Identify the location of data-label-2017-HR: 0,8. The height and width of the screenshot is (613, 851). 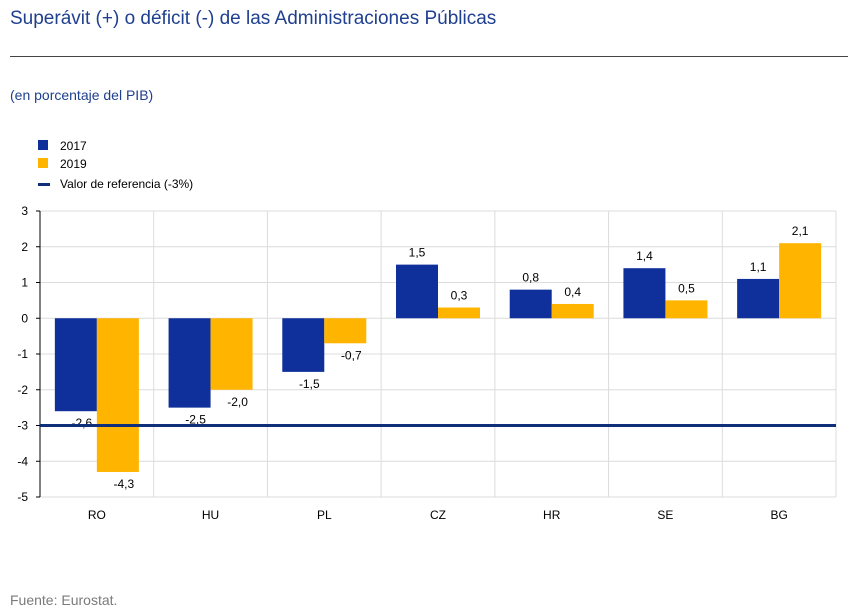
(530, 278).